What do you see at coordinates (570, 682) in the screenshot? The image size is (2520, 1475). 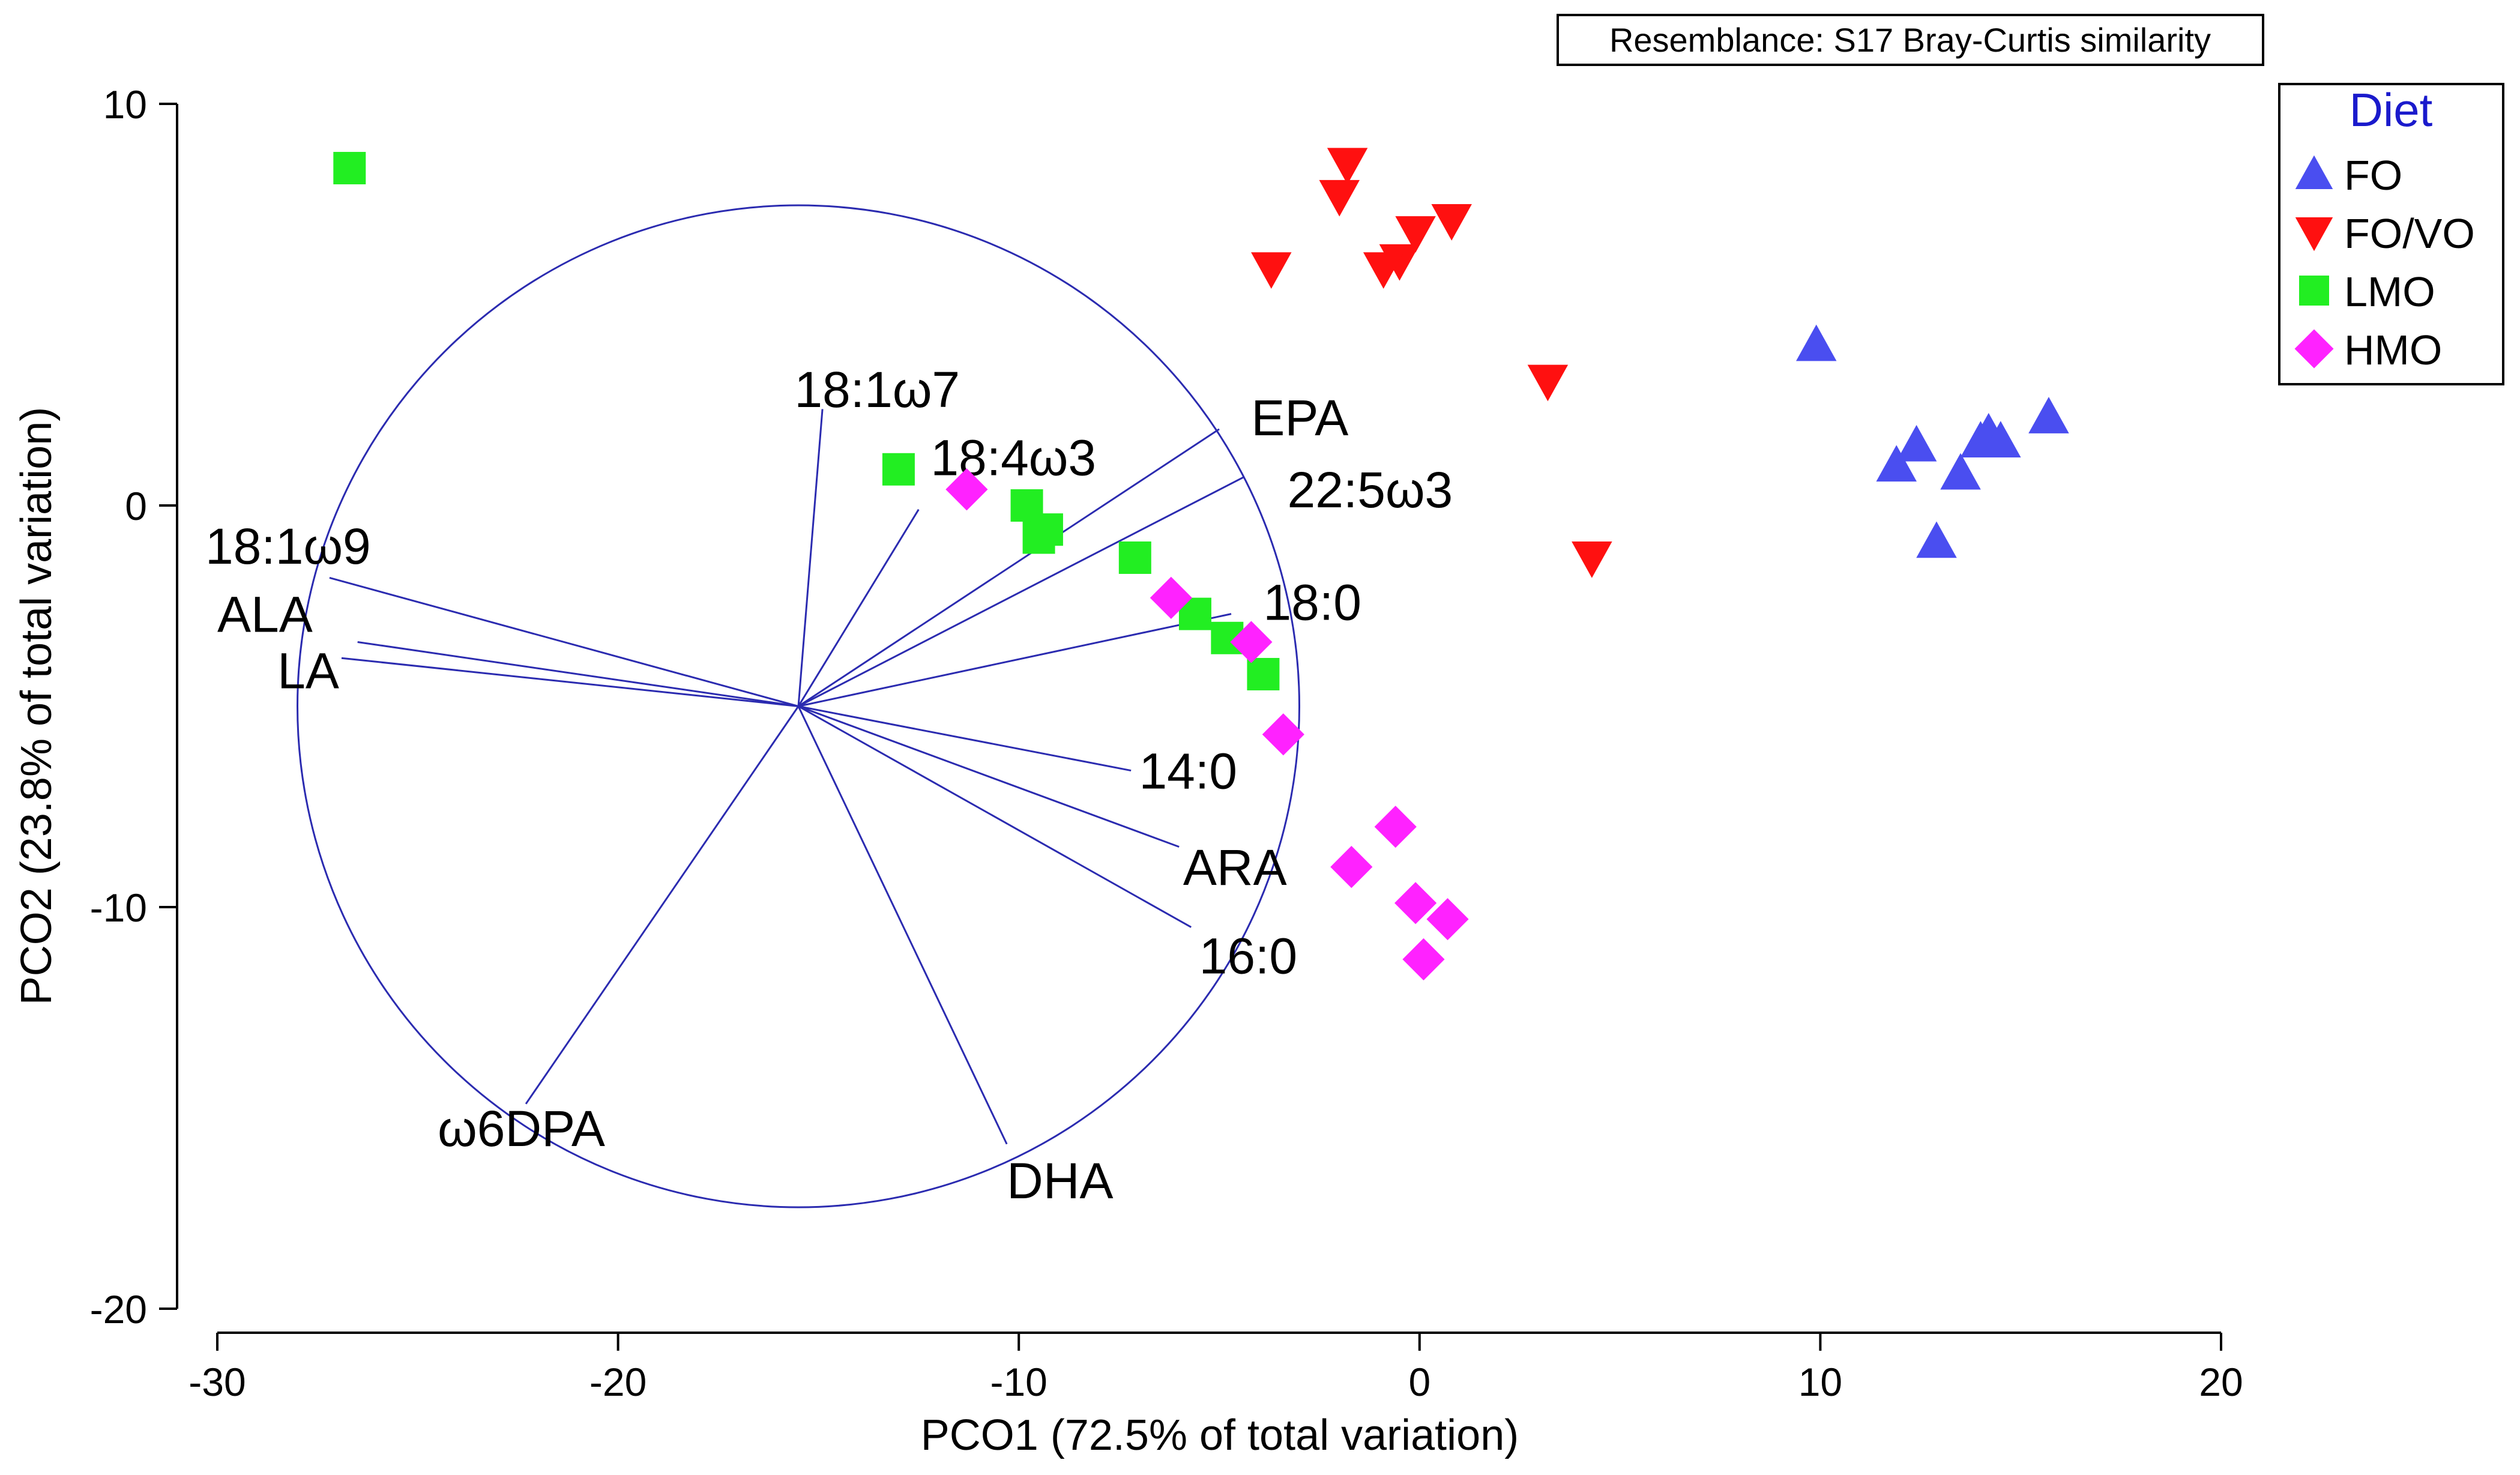 I see `vector-la` at bounding box center [570, 682].